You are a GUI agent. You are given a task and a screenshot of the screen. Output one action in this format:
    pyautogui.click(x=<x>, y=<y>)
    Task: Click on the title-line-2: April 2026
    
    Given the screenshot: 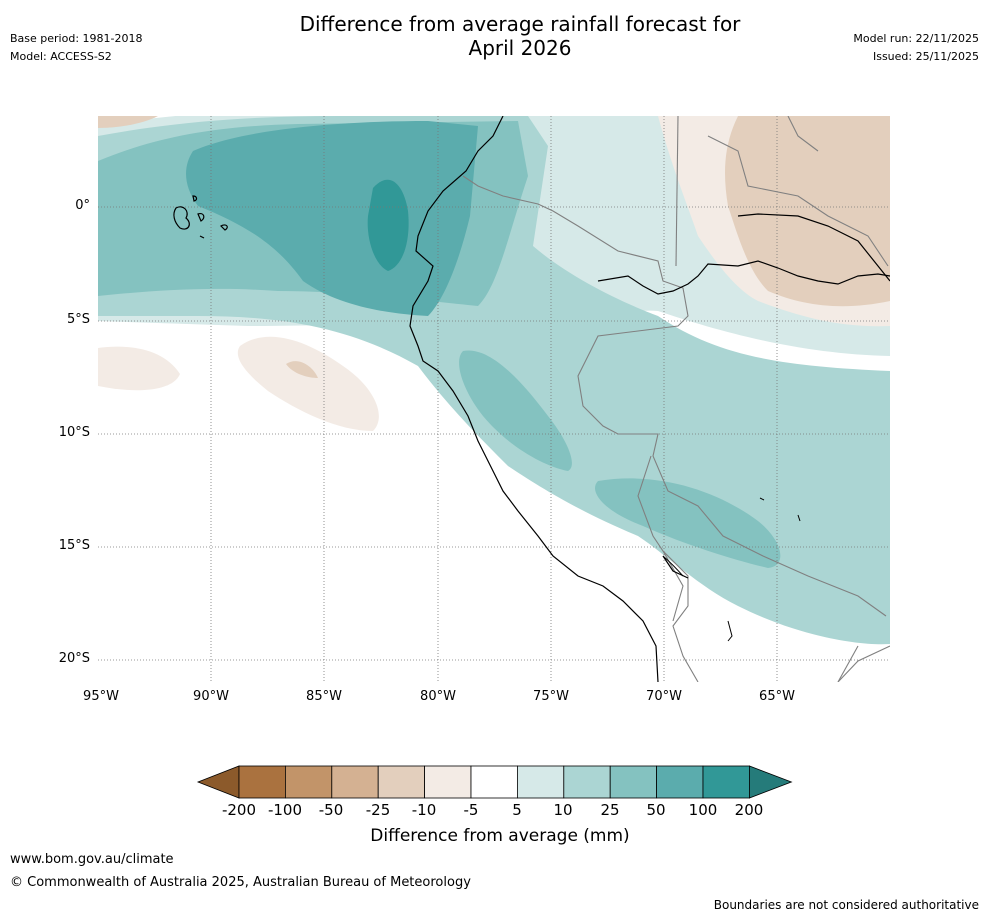 What is the action you would take?
    pyautogui.click(x=520, y=48)
    